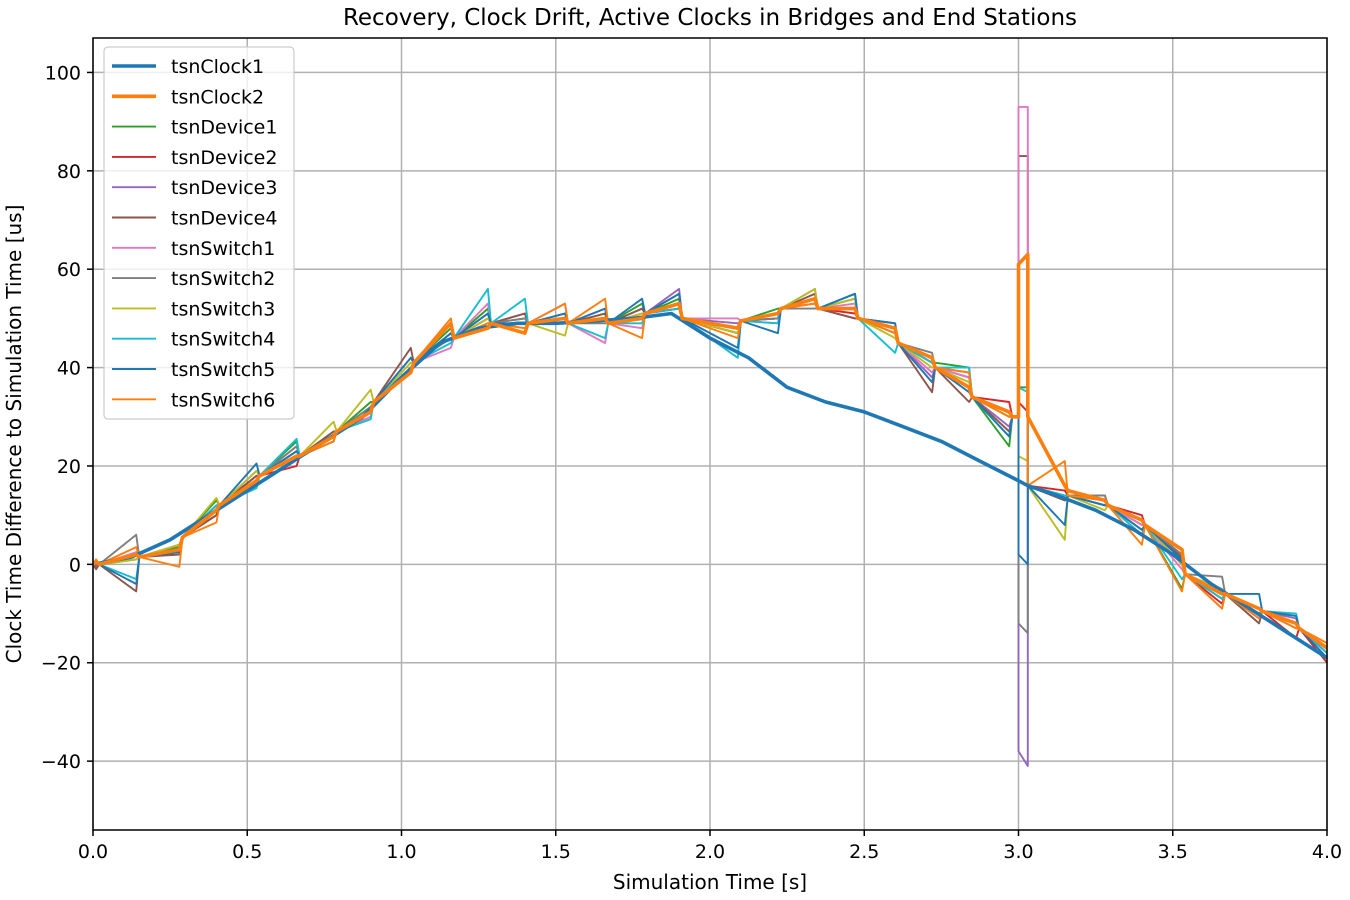 The height and width of the screenshot is (900, 1350). What do you see at coordinates (224, 158) in the screenshot?
I see `legend-label-tsnDevice2: tsnDevice2` at bounding box center [224, 158].